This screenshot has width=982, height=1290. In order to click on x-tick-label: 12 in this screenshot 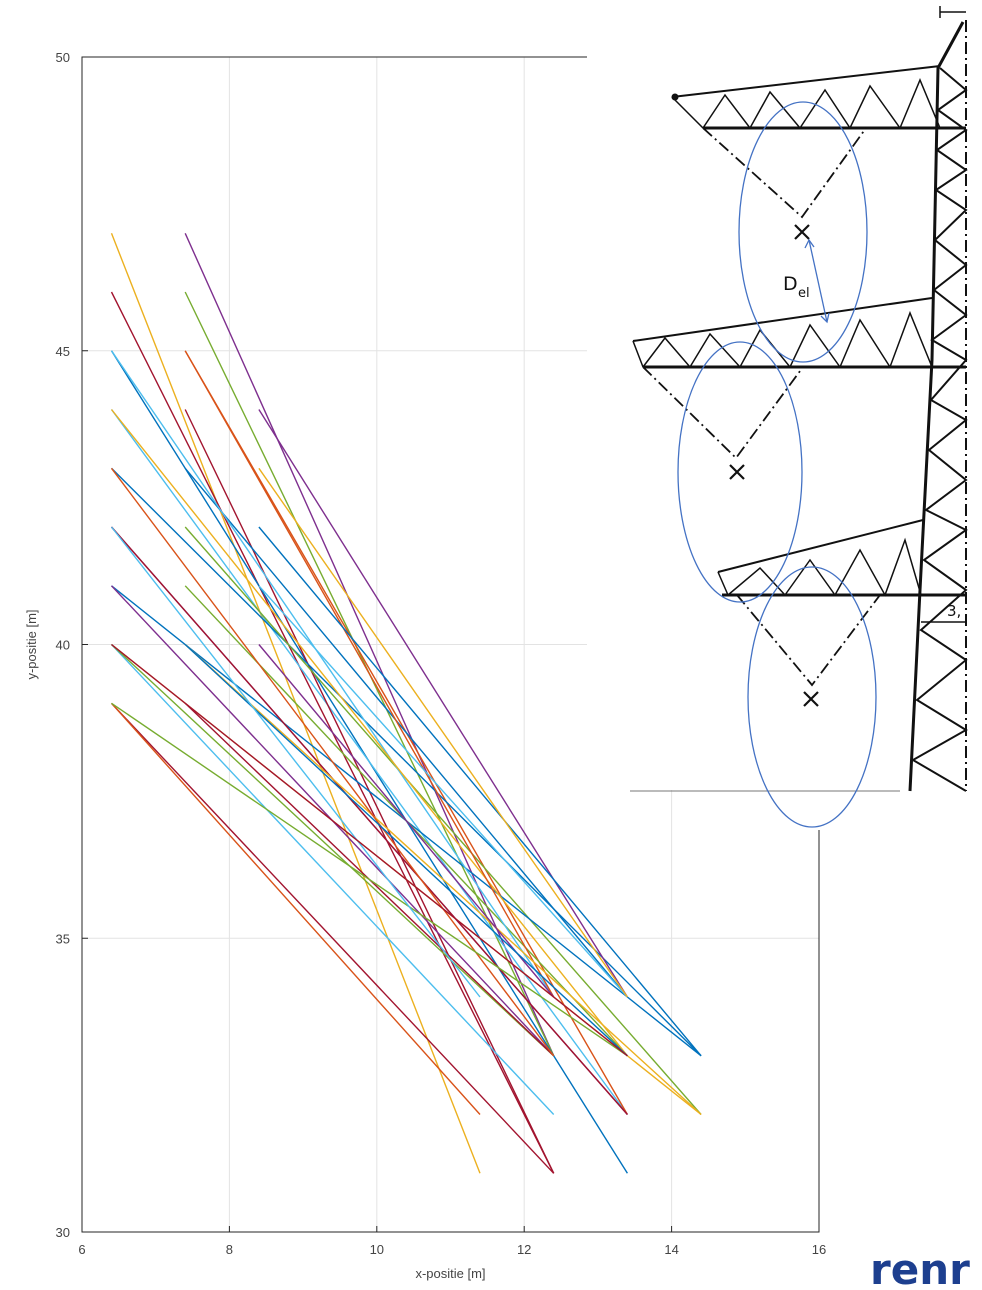, I will do `click(524, 1249)`.